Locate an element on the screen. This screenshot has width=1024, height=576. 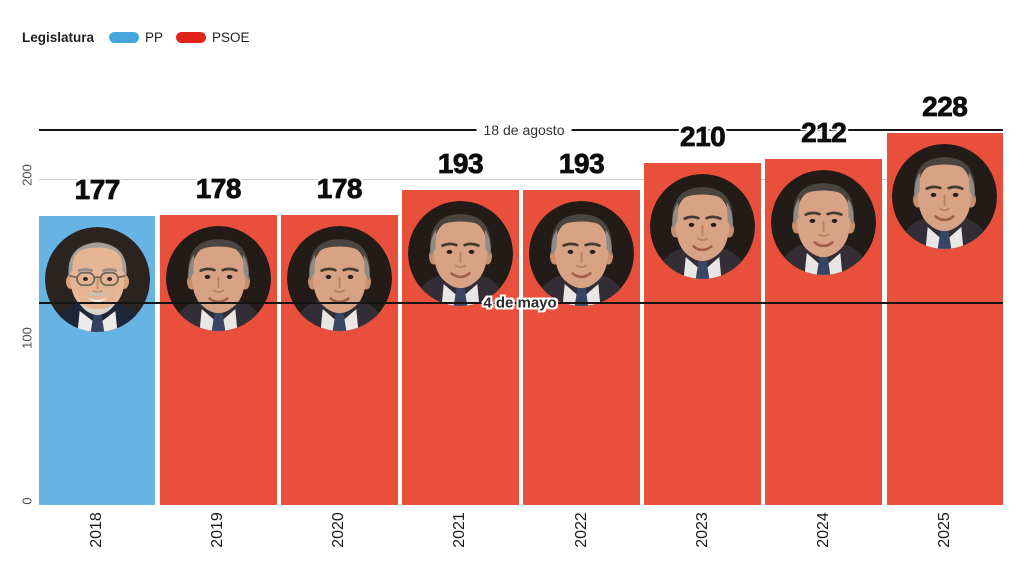
value-label-2020: 178 is located at coordinates (339, 188).